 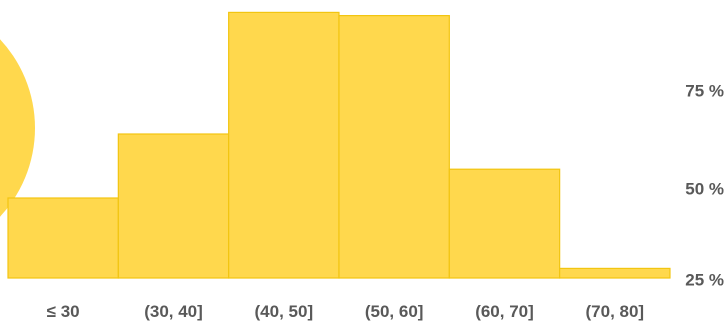 What do you see at coordinates (394, 311) in the screenshot?
I see `x-tick-label: (50, 60]` at bounding box center [394, 311].